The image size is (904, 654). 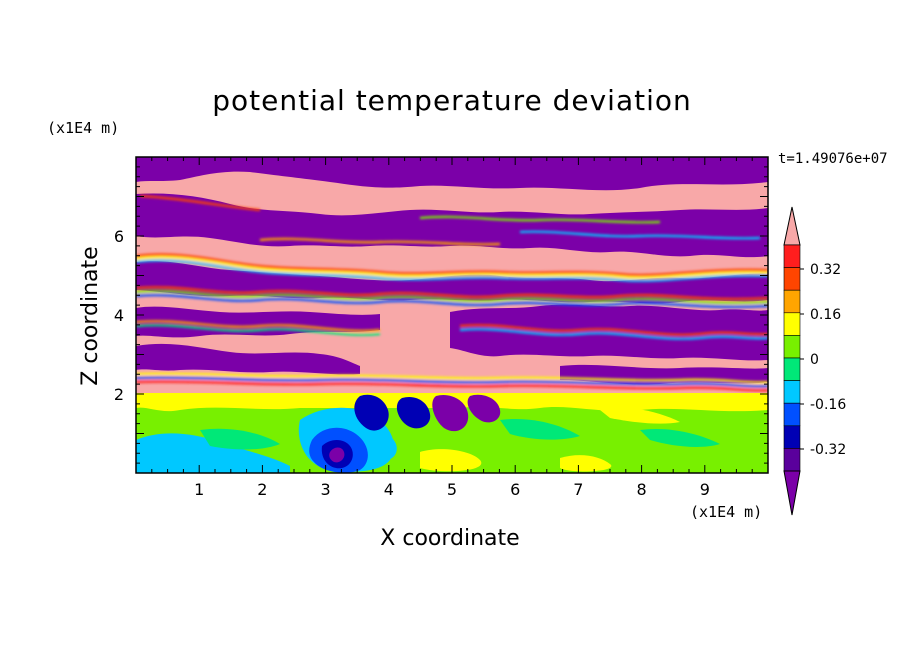 I want to click on colorbar-label: 0, so click(x=814, y=360).